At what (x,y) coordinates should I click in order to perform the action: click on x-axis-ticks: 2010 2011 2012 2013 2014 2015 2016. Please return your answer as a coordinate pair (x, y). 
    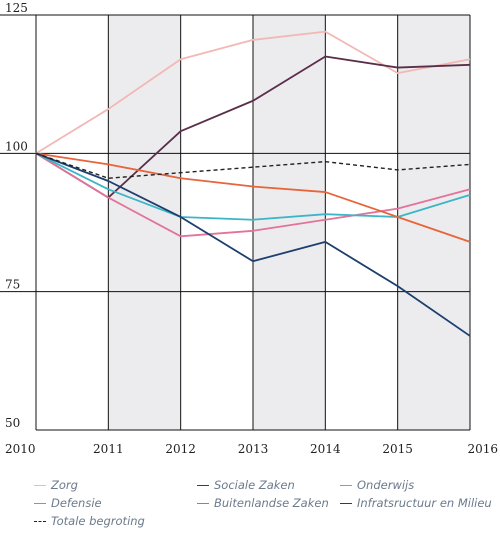
    Looking at the image, I should click on (251, 449).